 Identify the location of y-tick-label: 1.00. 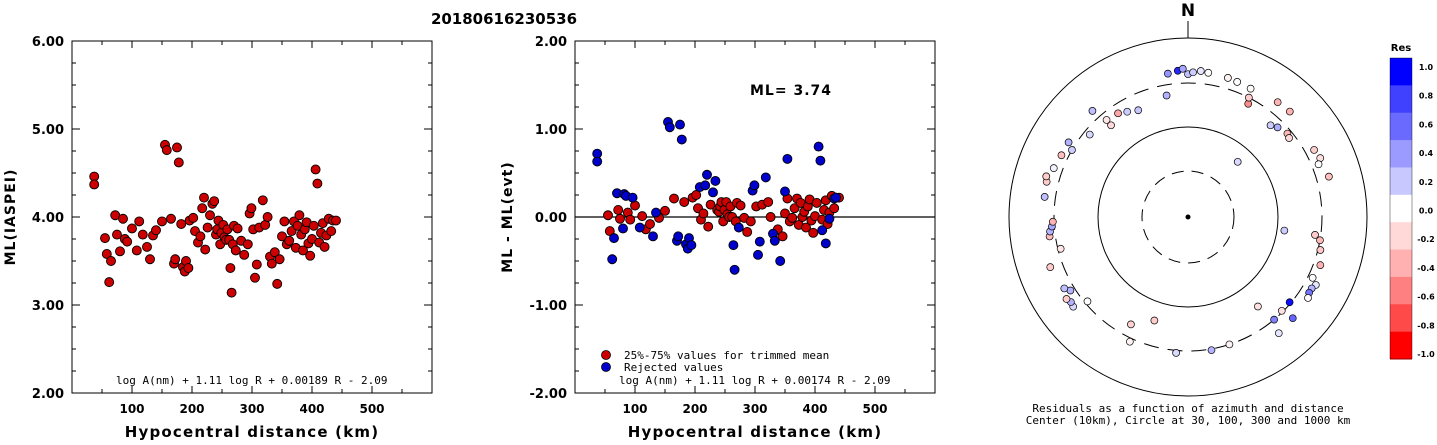
(551, 130).